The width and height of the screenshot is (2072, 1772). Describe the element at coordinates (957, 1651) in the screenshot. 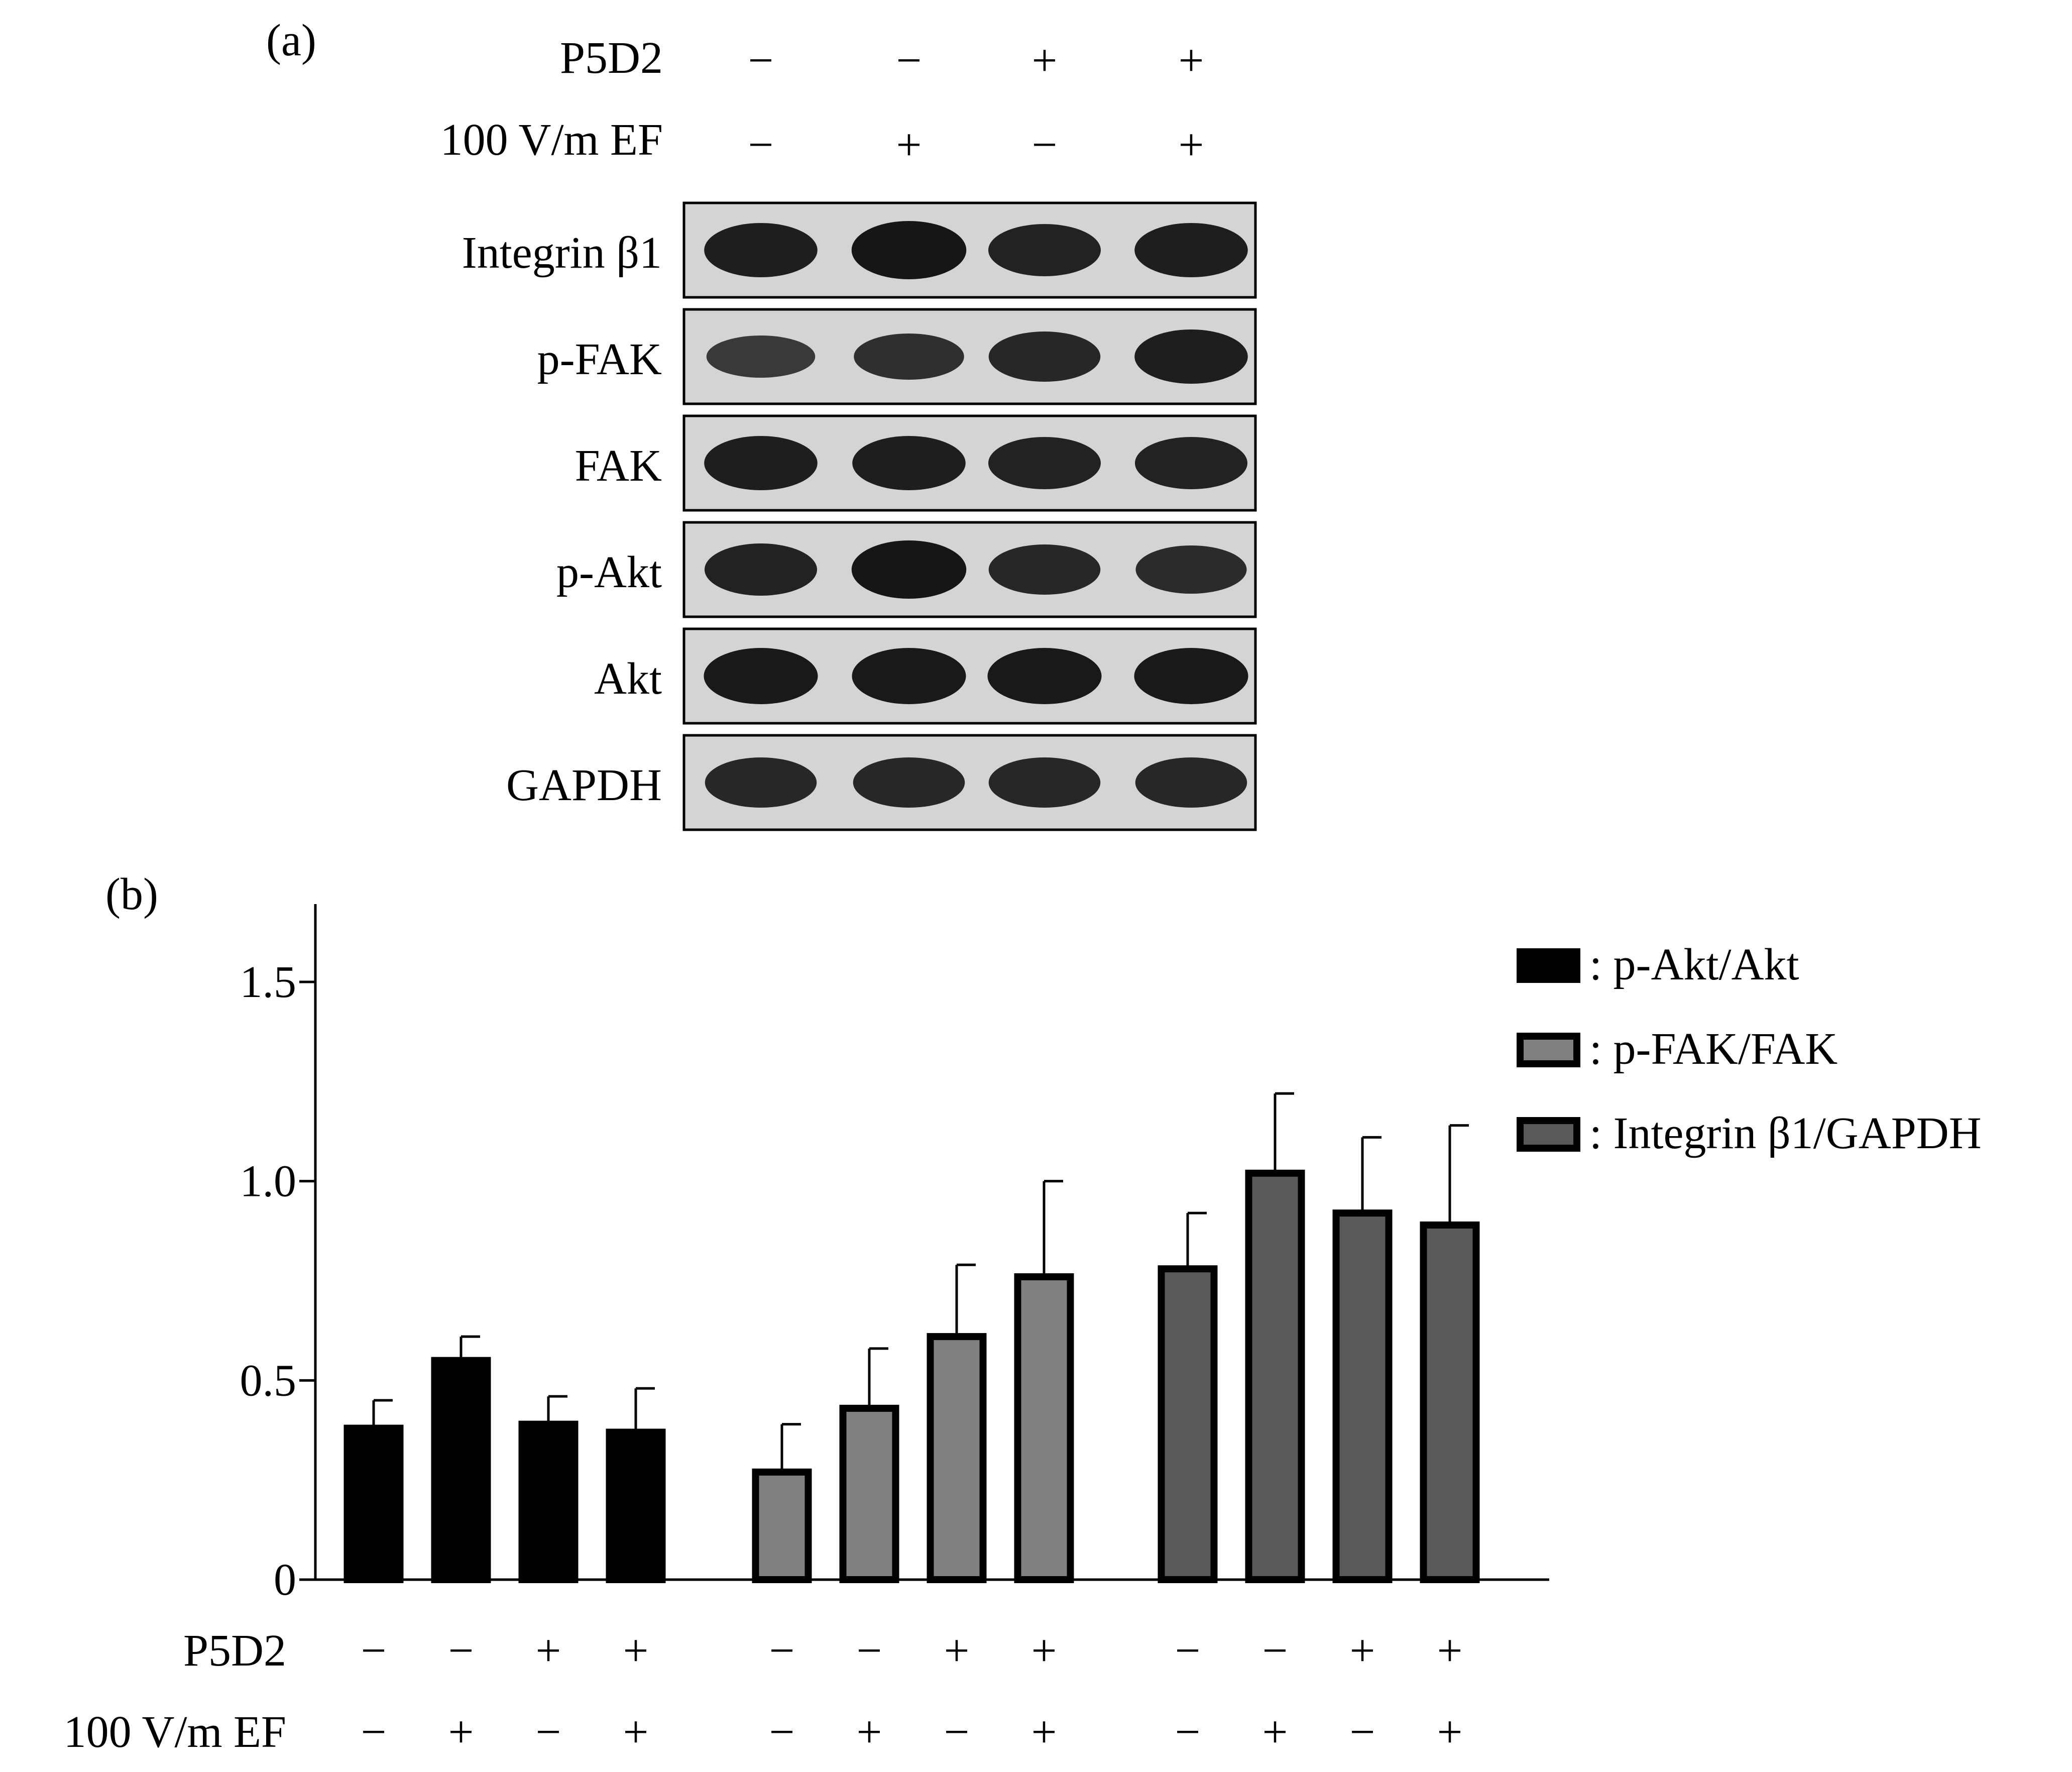

I see `sign-b-p5d2-7: +` at that location.